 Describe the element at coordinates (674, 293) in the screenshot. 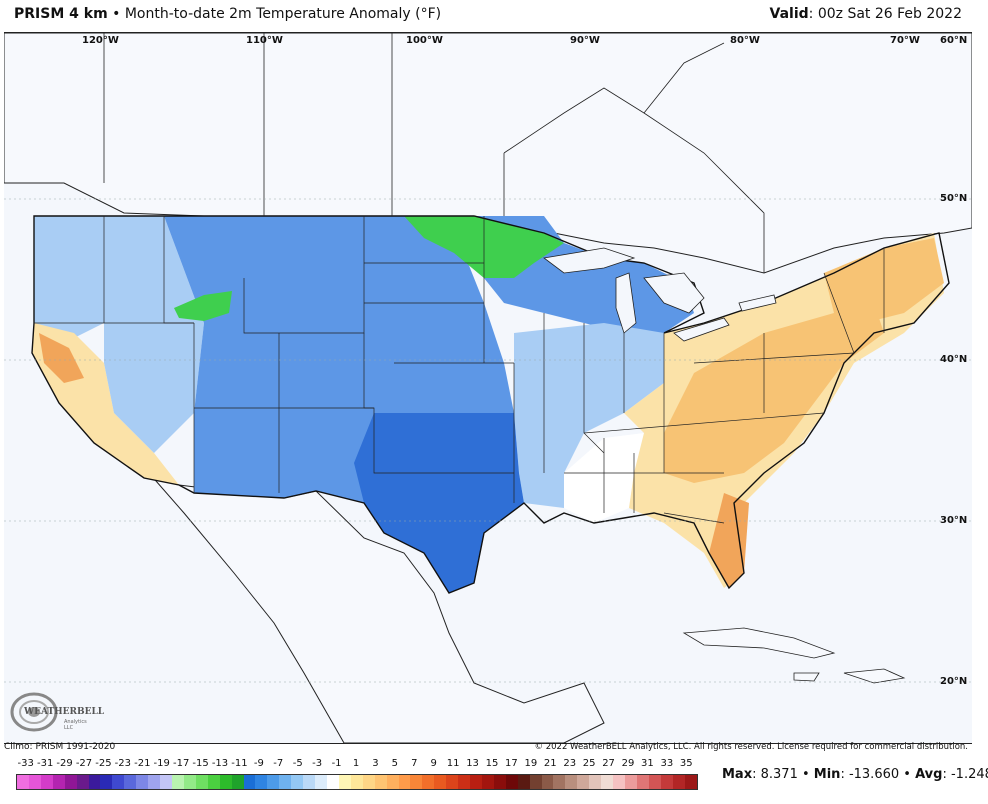

I see `lake-huron` at that location.